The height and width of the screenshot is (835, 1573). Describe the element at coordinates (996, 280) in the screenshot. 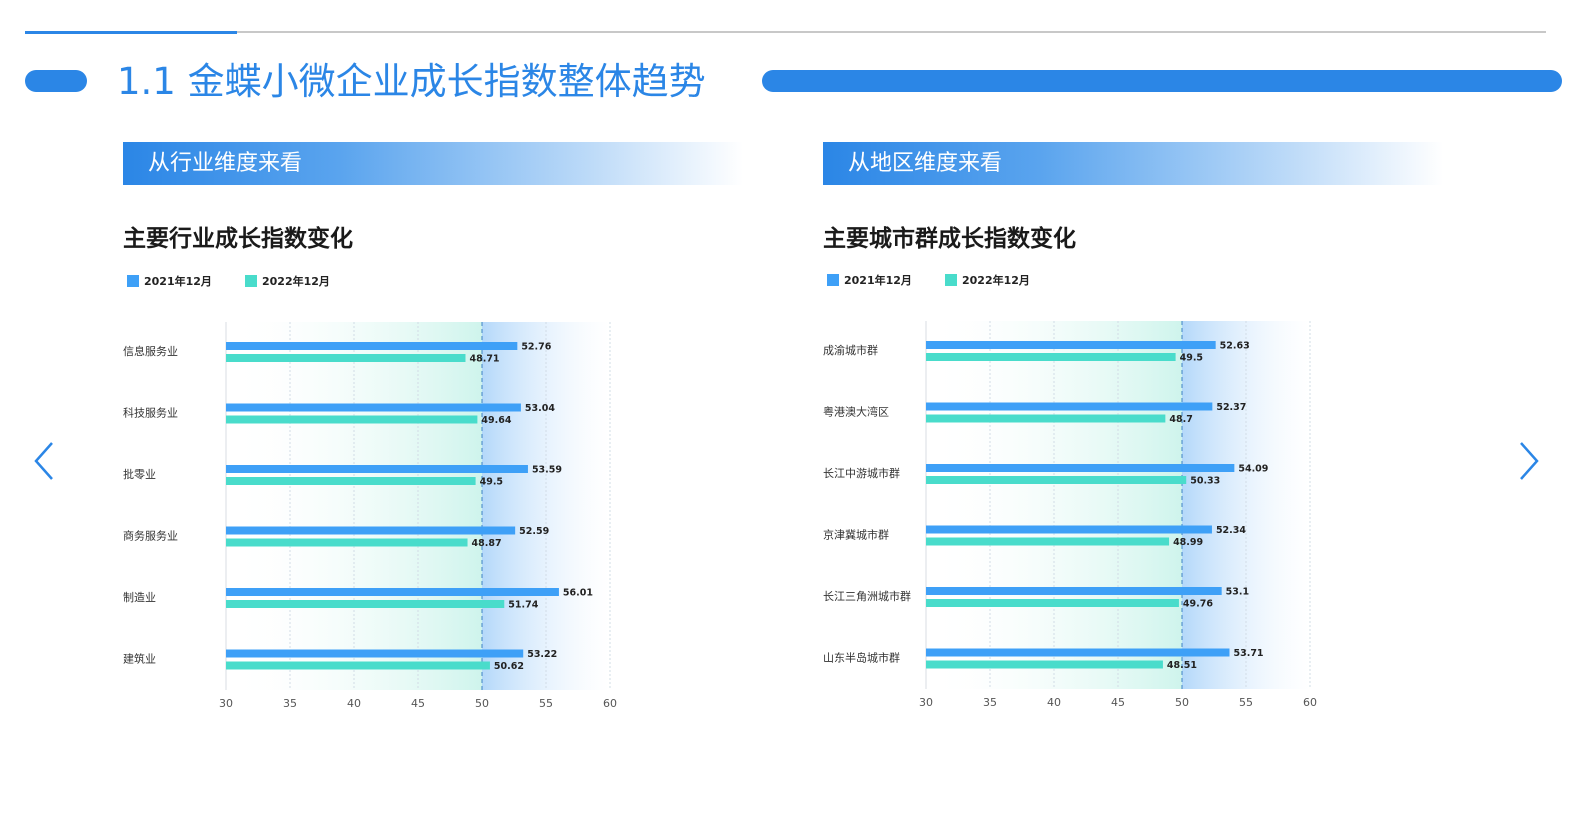

I see `legend-label: 2022年12月` at that location.